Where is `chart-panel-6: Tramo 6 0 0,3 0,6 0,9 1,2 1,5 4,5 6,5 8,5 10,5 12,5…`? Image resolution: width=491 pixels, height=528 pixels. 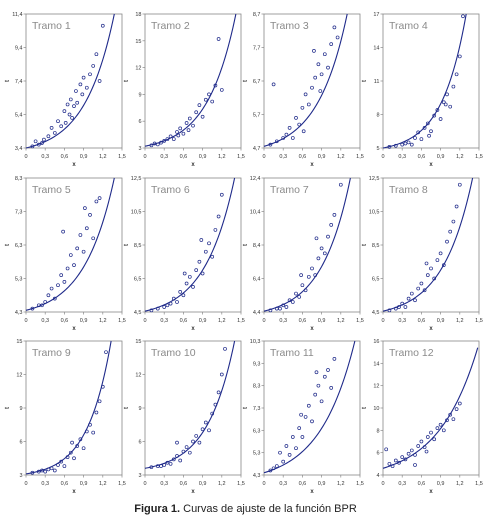 chart-panel-6: Tramo 6 0 0,3 0,6 0,9 1,2 1,5 4,5 6,5 8,5 10,5 12,5… is located at coordinates (184, 254).